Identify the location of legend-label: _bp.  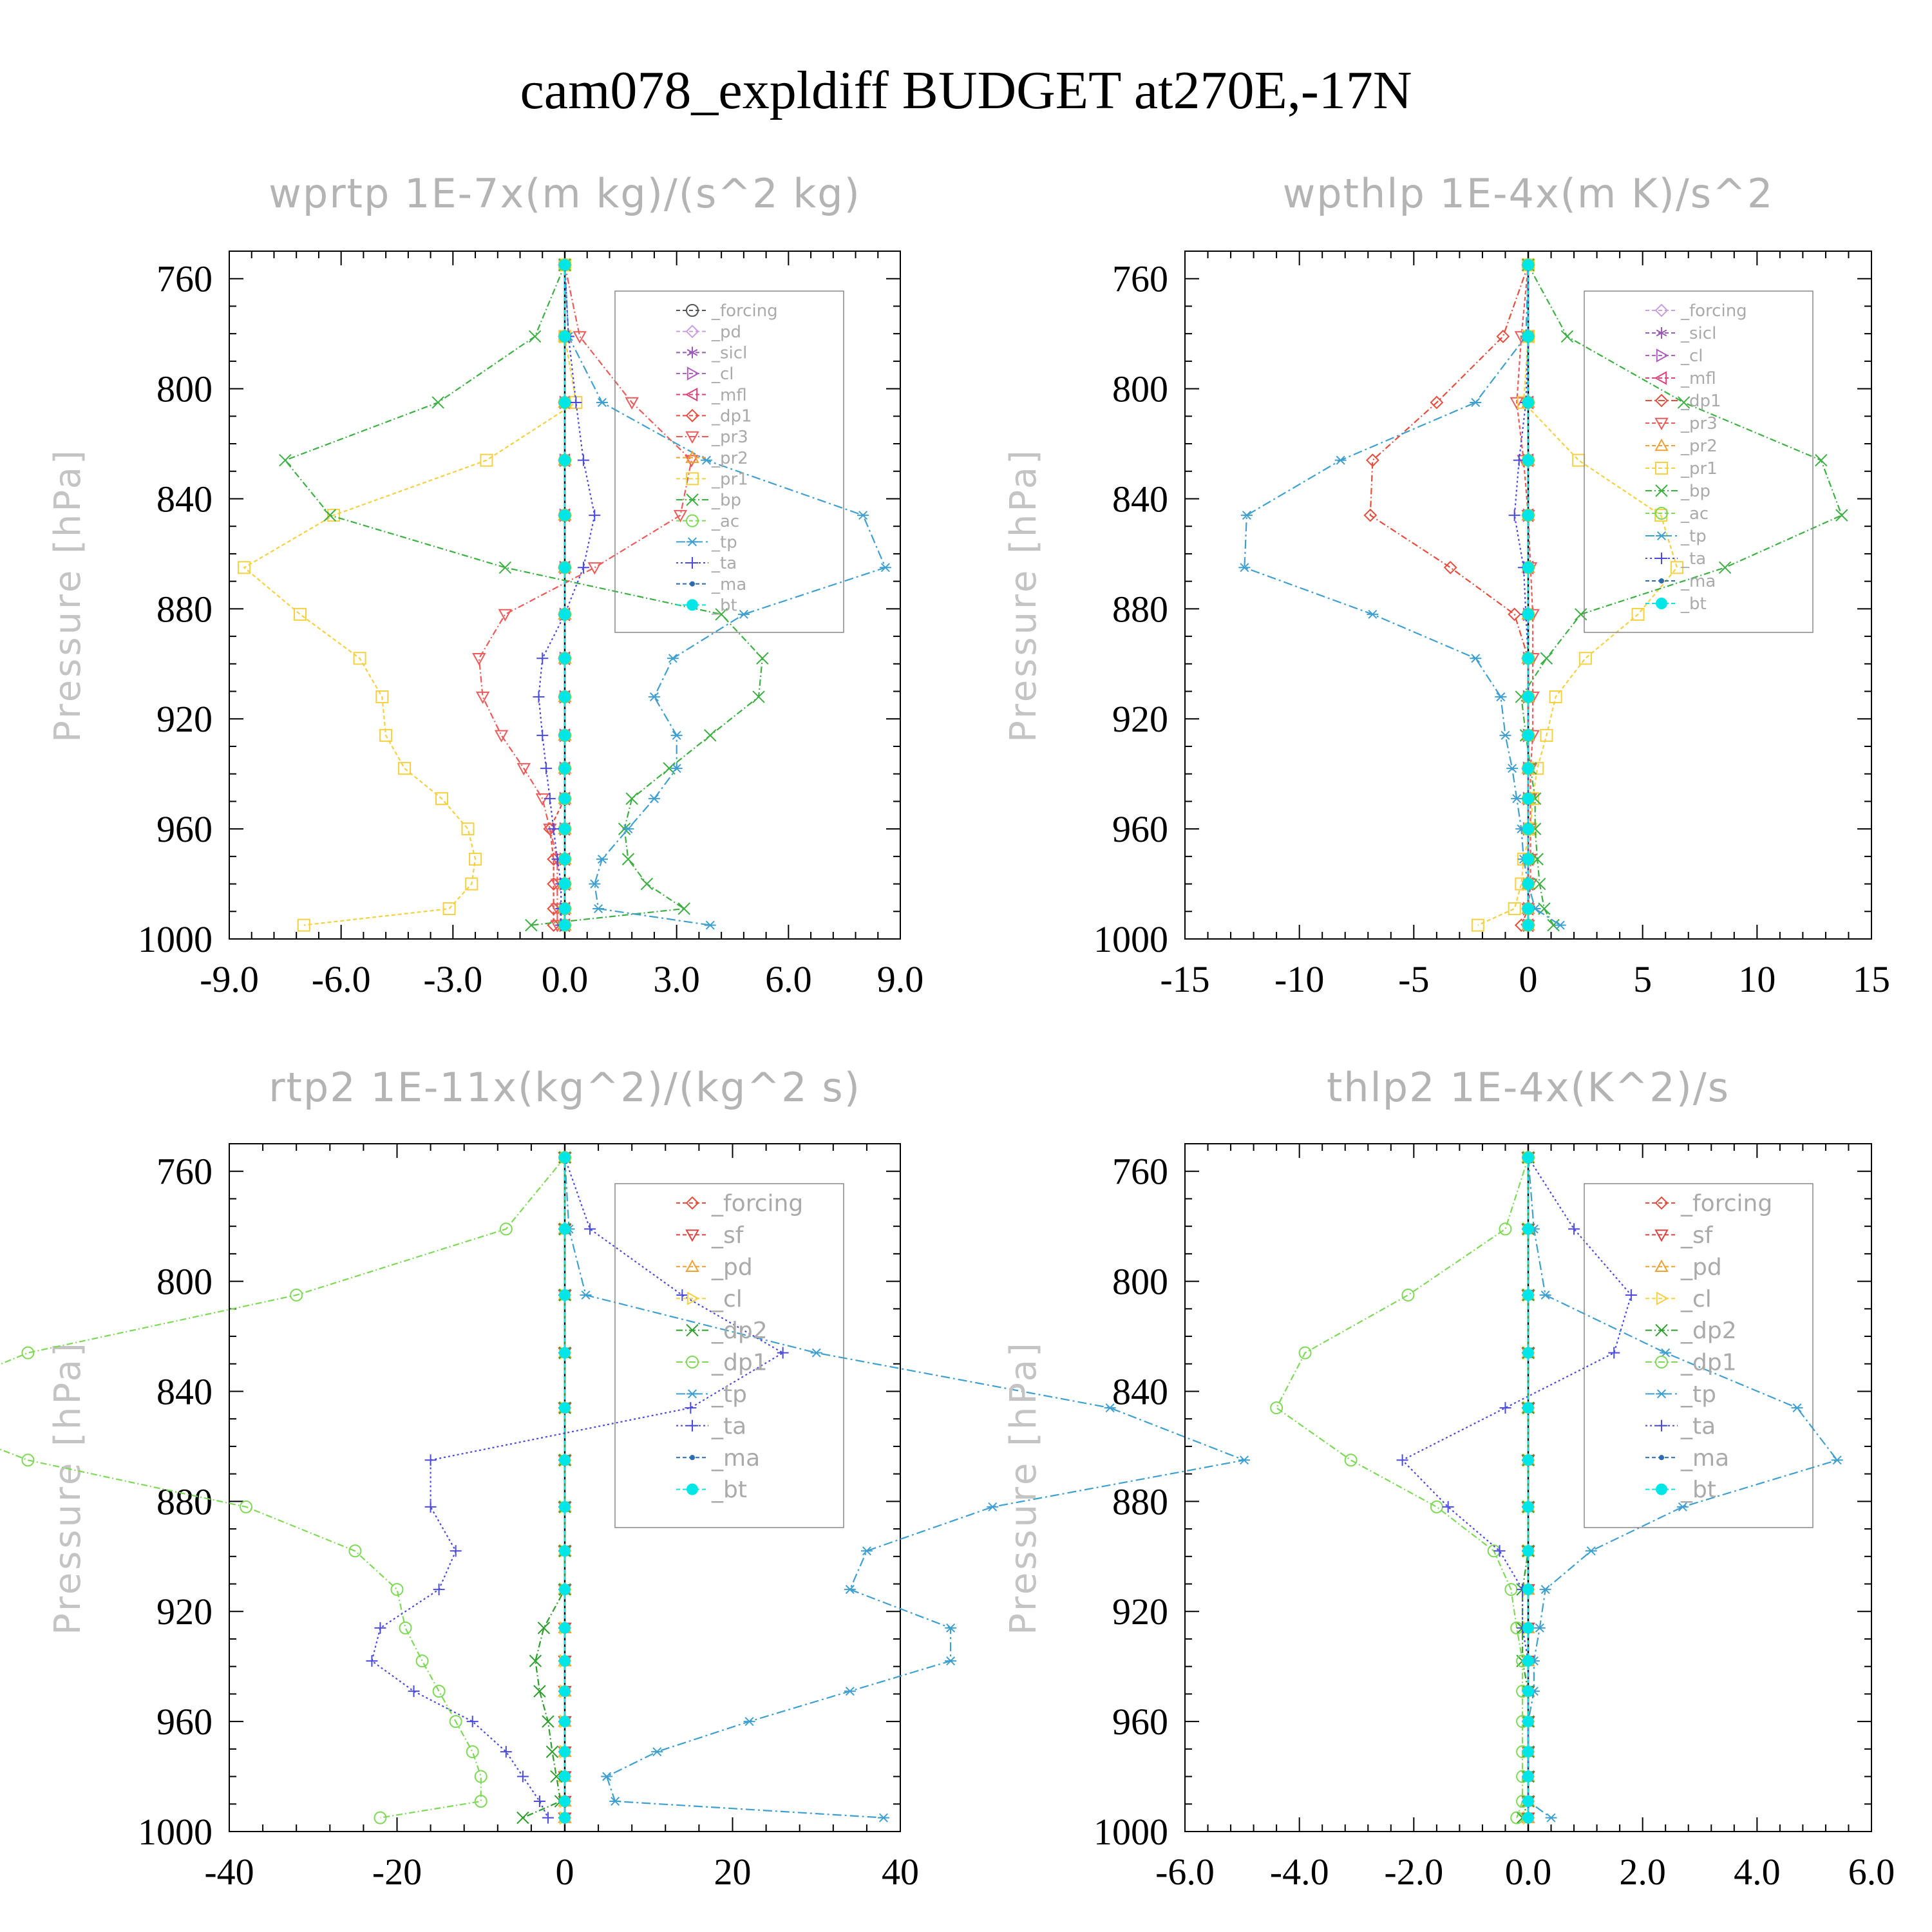
(726, 500).